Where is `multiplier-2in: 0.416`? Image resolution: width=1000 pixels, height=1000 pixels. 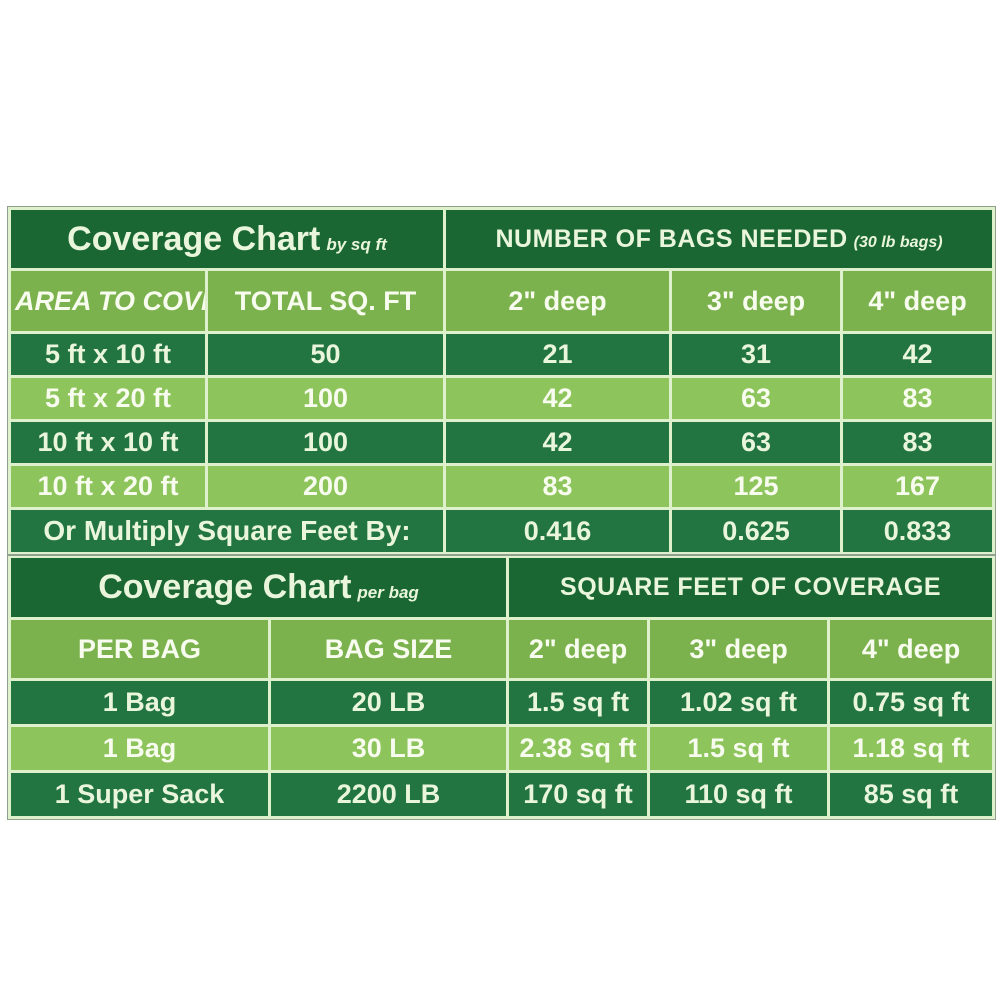
multiplier-2in: 0.416 is located at coordinates (557, 531).